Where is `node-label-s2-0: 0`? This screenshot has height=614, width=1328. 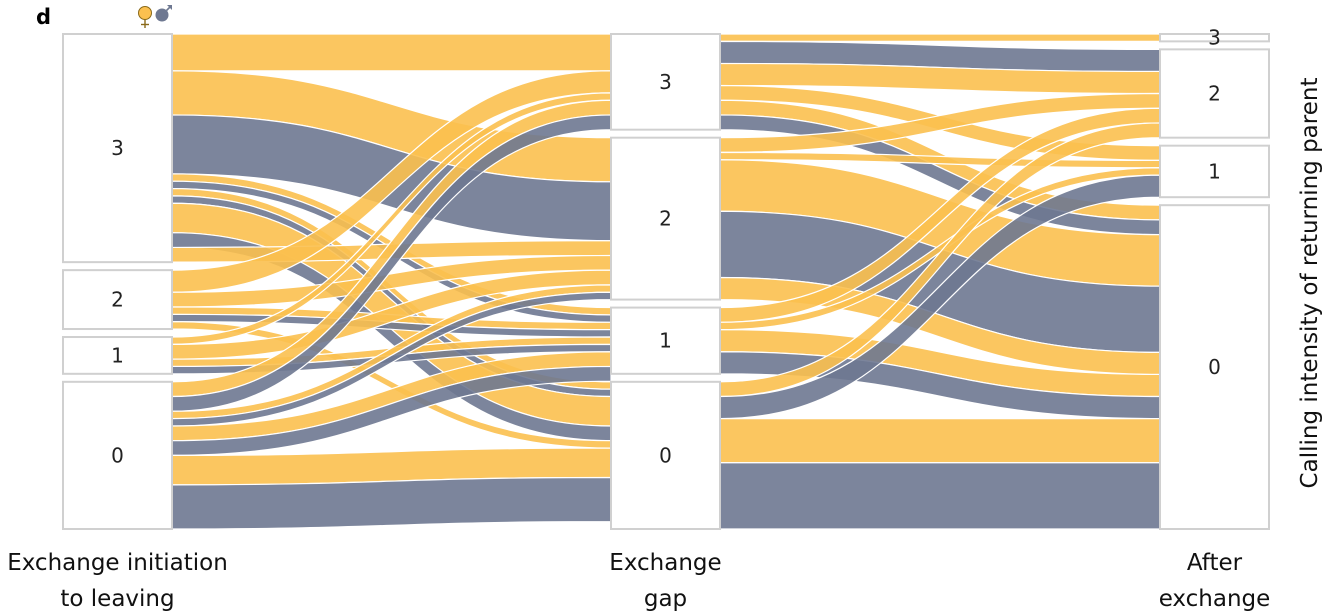
node-label-s2-0: 0 is located at coordinates (1214, 367).